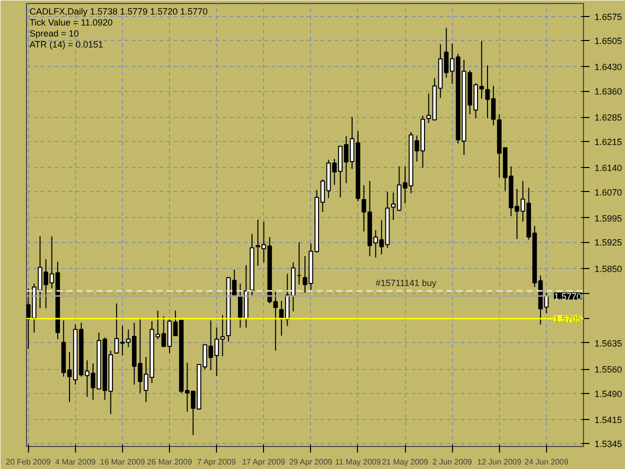 The image size is (625, 469). Describe the element at coordinates (452, 462) in the screenshot. I see `x-tick-label: 2 Jun 2009` at that location.